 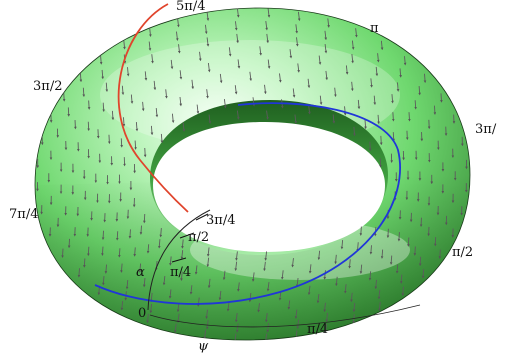 What do you see at coordinates (153, 108) in the screenshot?
I see `red-curve` at bounding box center [153, 108].